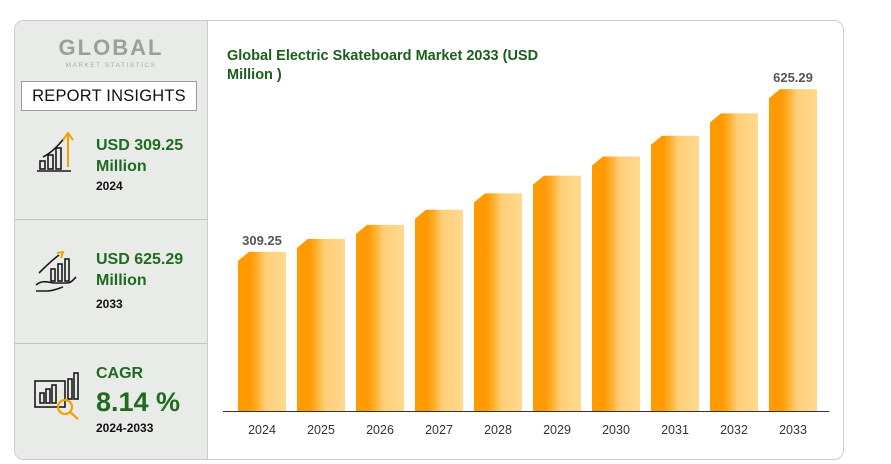  What do you see at coordinates (498, 430) in the screenshot?
I see `x-tick-label: 2028` at bounding box center [498, 430].